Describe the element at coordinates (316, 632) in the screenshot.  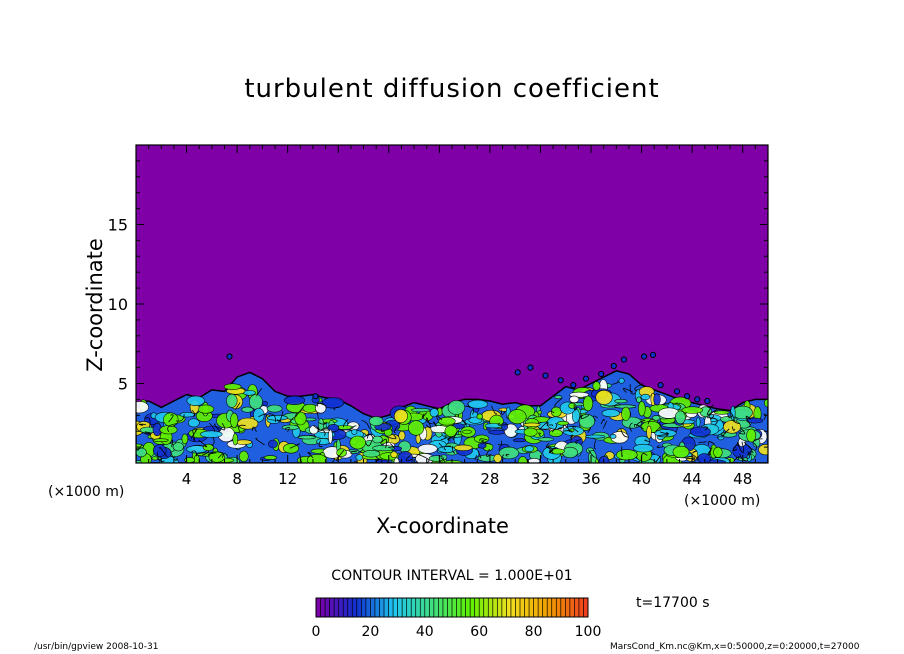
I see `colorbar-tick-label: 0` at that location.